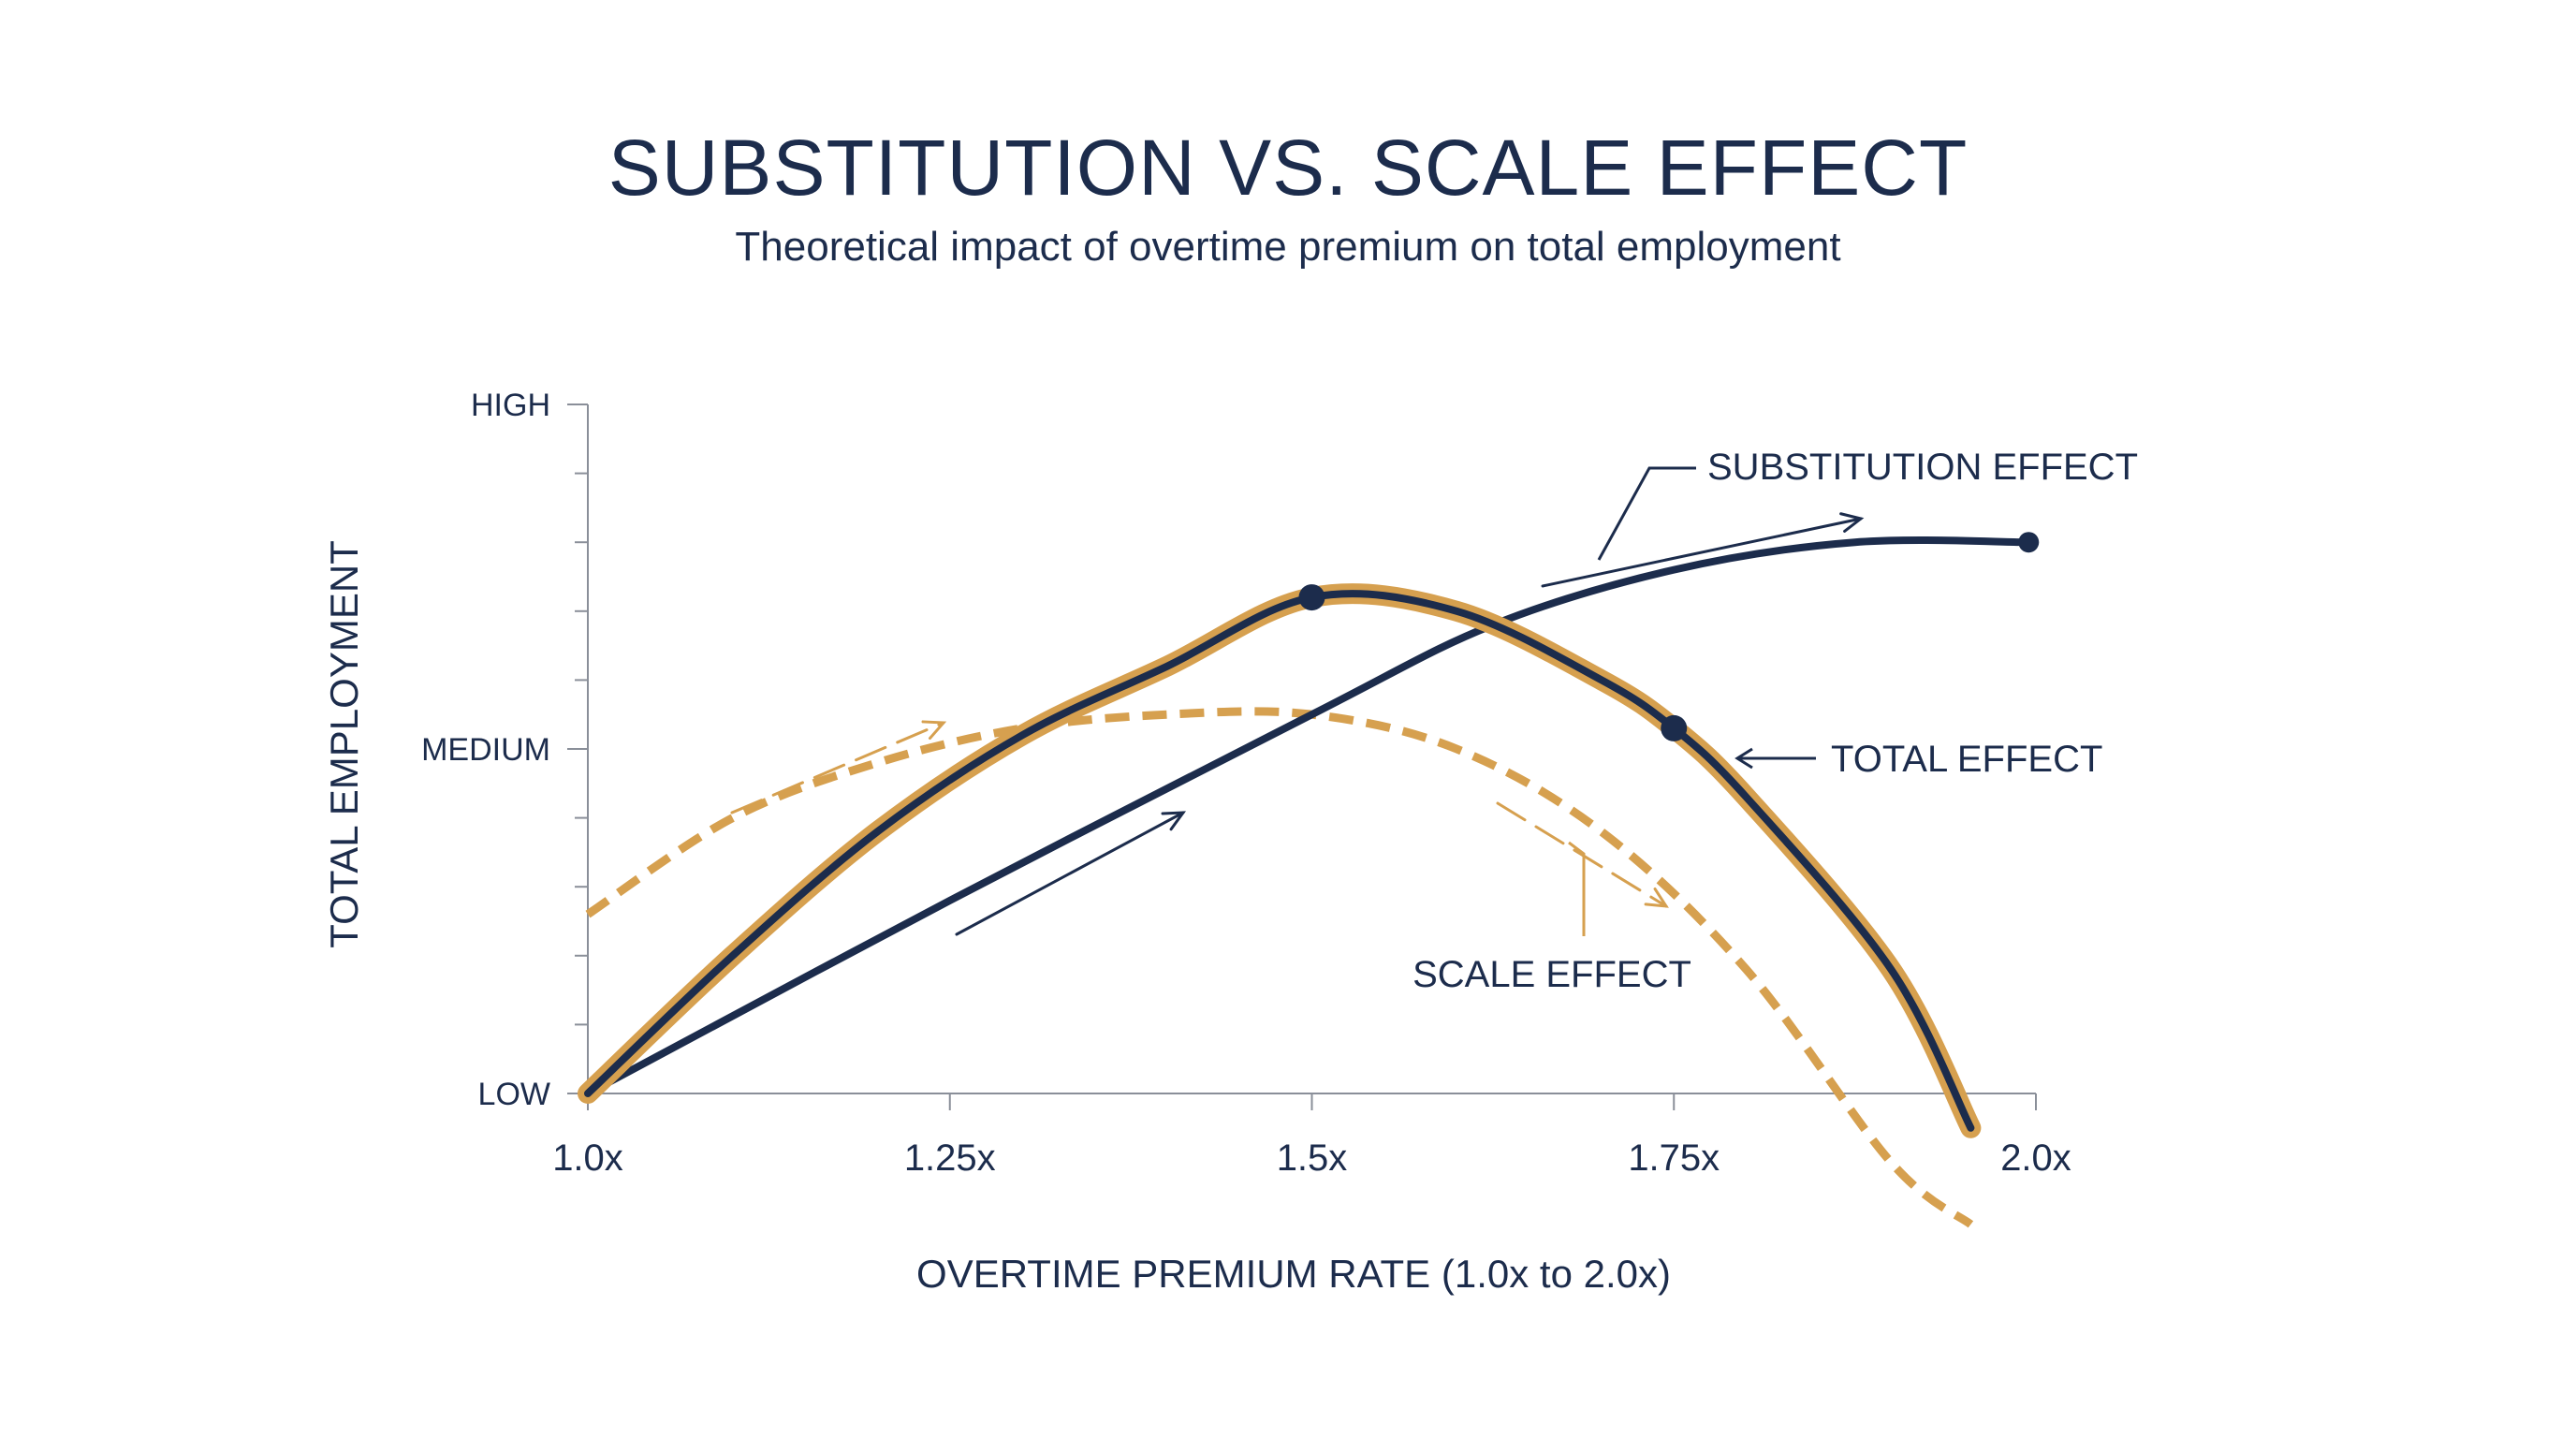 Image resolution: width=2576 pixels, height=1438 pixels. I want to click on chart-title: SUBSTITUTION VS. SCALE EFFECT, so click(1288, 168).